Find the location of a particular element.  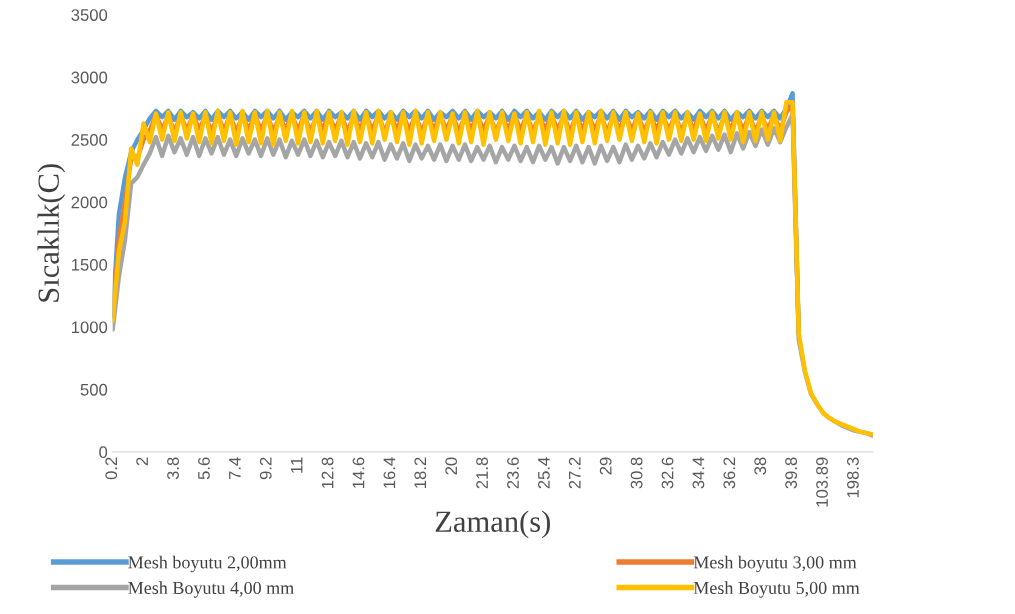

y-tick-label: 3000 is located at coordinates (89, 77).